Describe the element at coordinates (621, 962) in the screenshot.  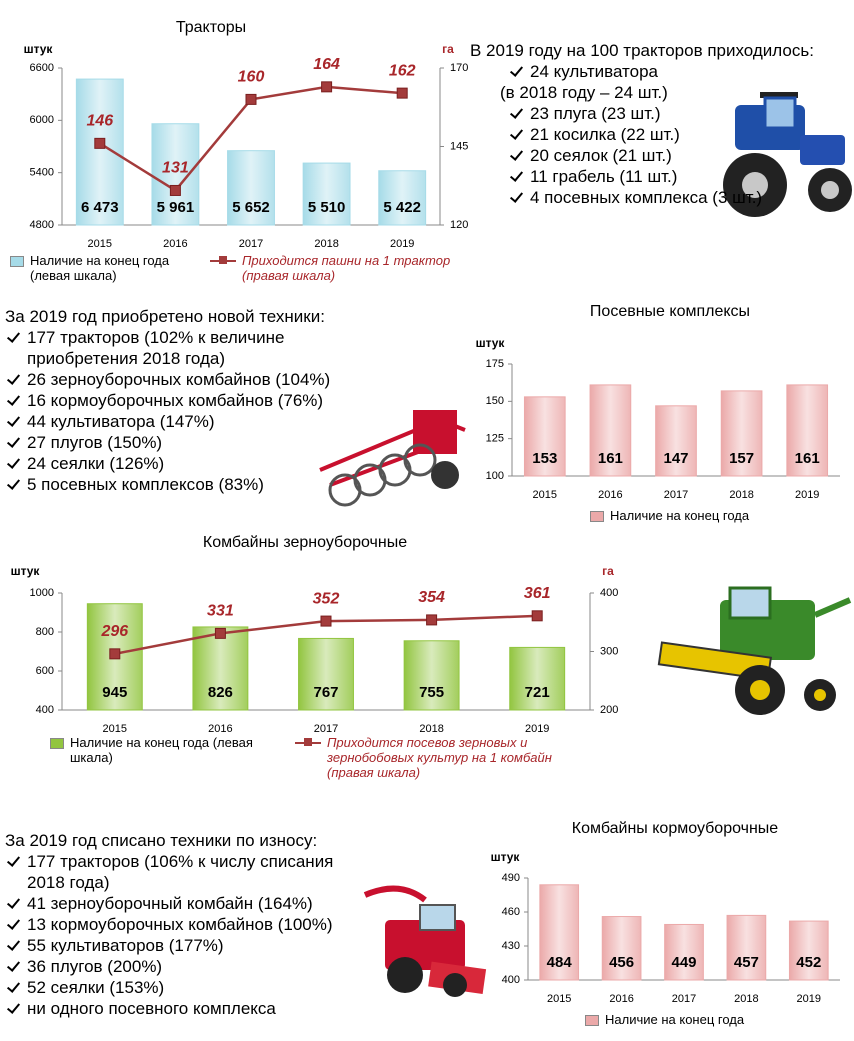
I see `bar-value-label: 456` at that location.